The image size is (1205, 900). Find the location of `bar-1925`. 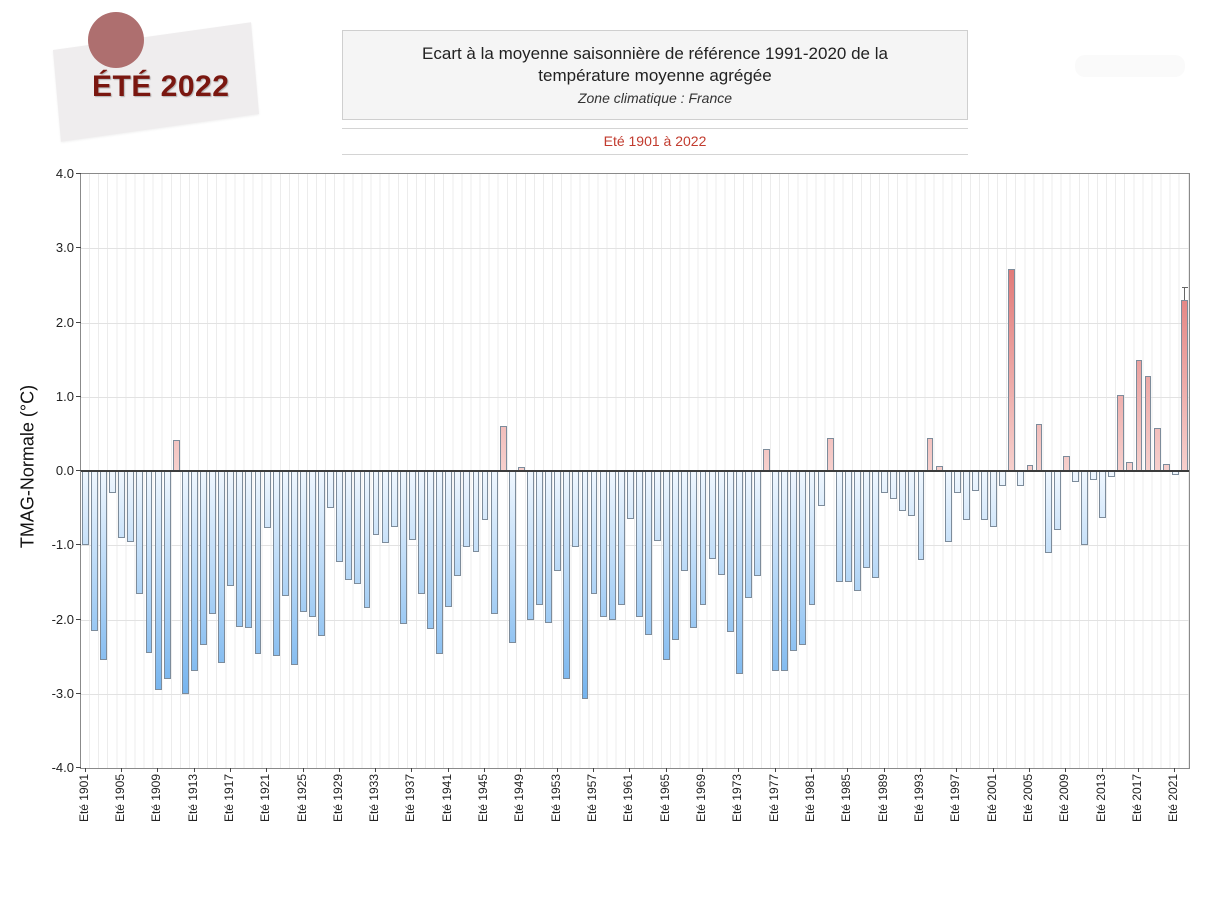

bar-1925 is located at coordinates (303, 542).